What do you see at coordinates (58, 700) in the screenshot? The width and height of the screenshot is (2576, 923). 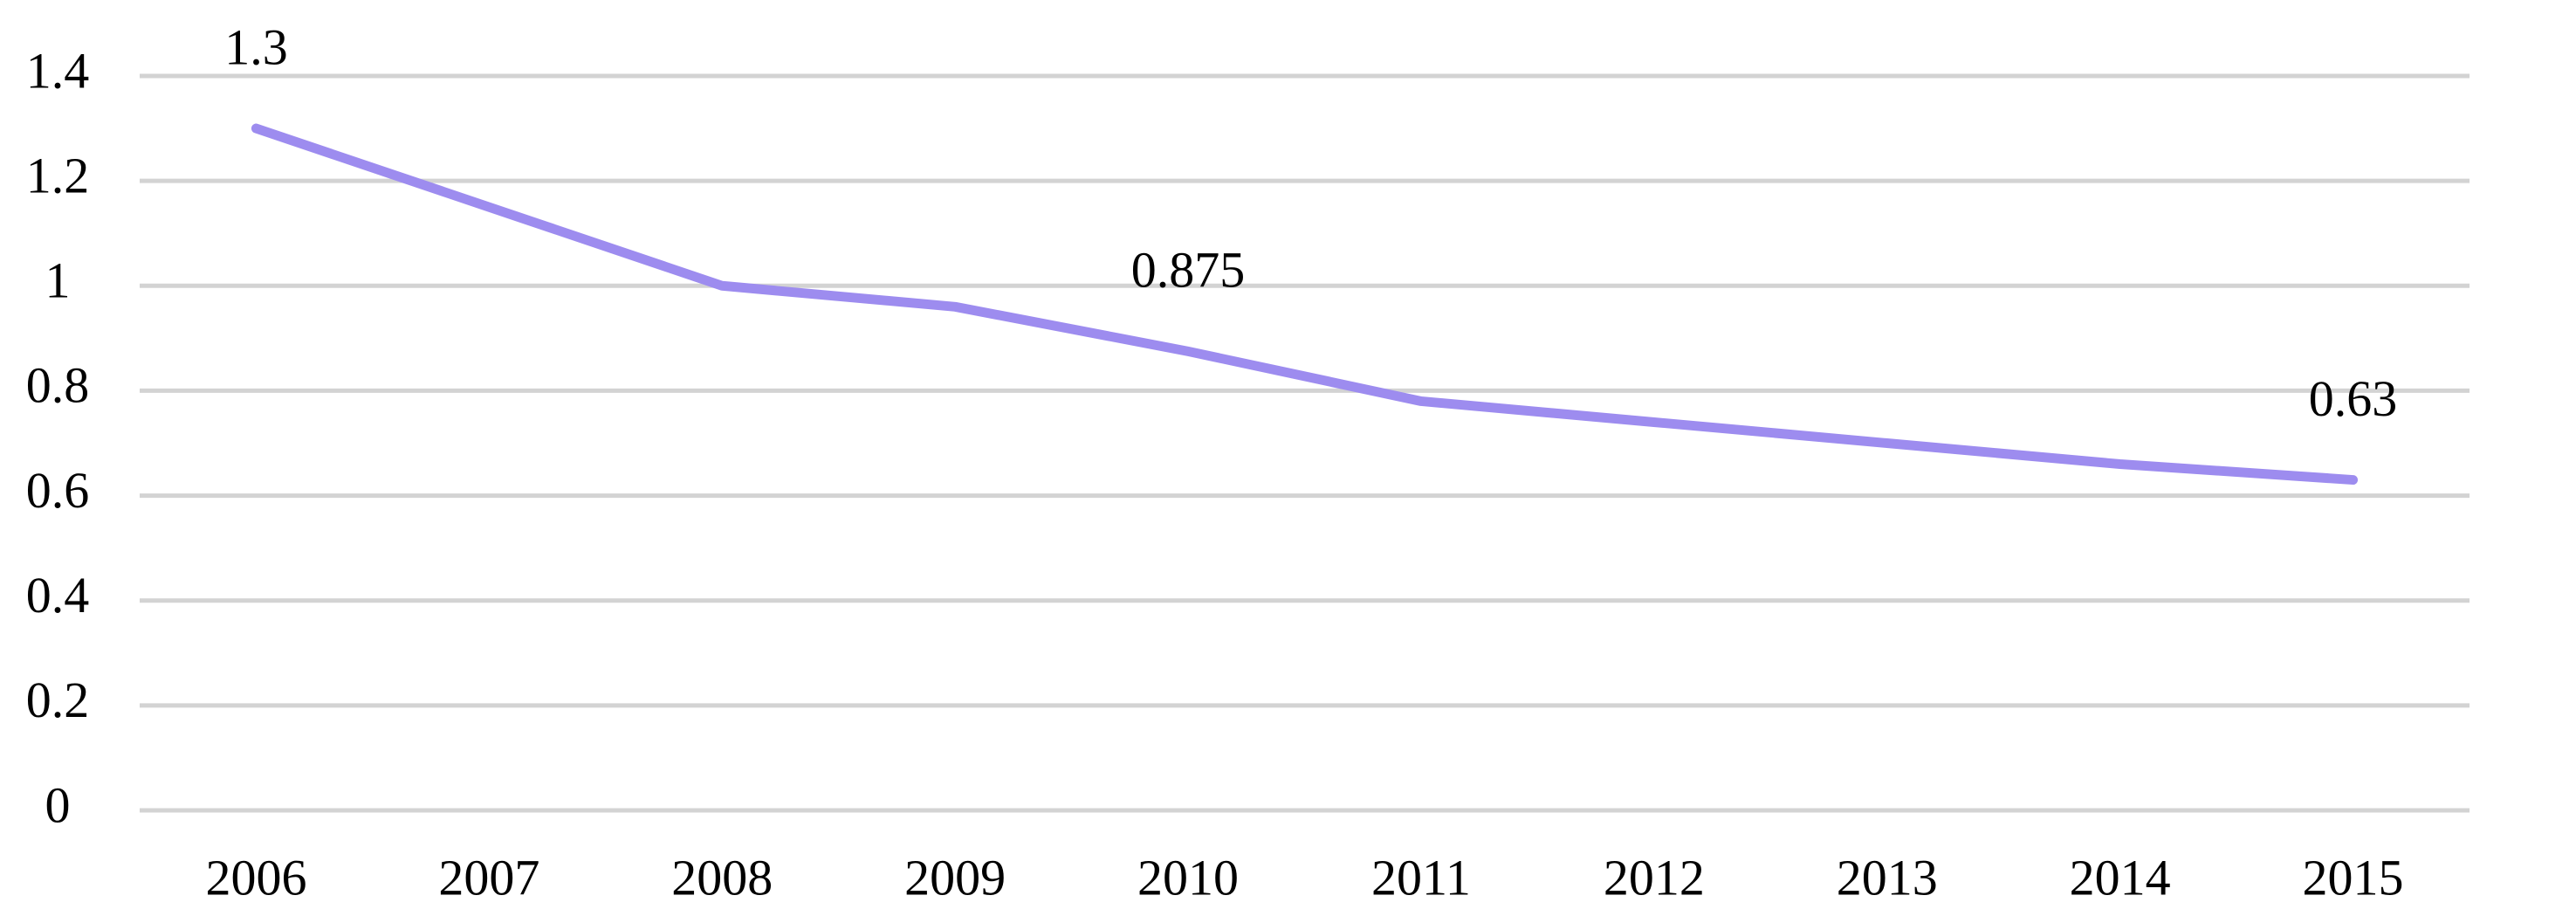 I see `y-tick-label: 0.2` at bounding box center [58, 700].